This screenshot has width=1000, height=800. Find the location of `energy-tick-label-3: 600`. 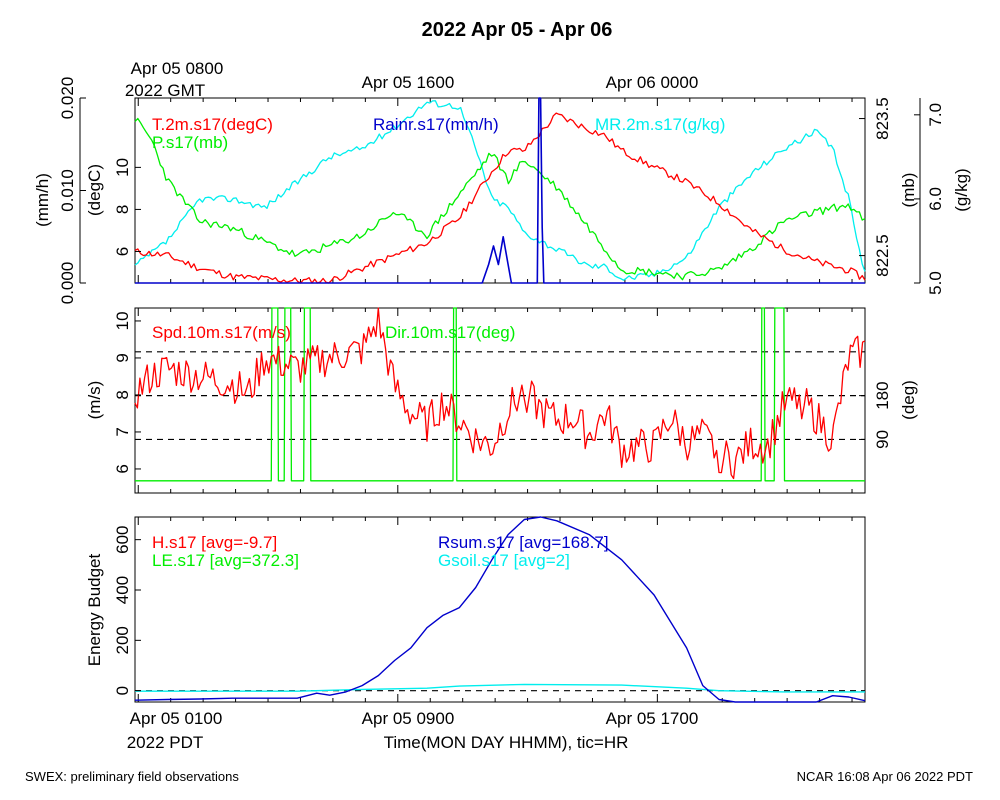

energy-tick-label-3: 600 is located at coordinates (122, 540).